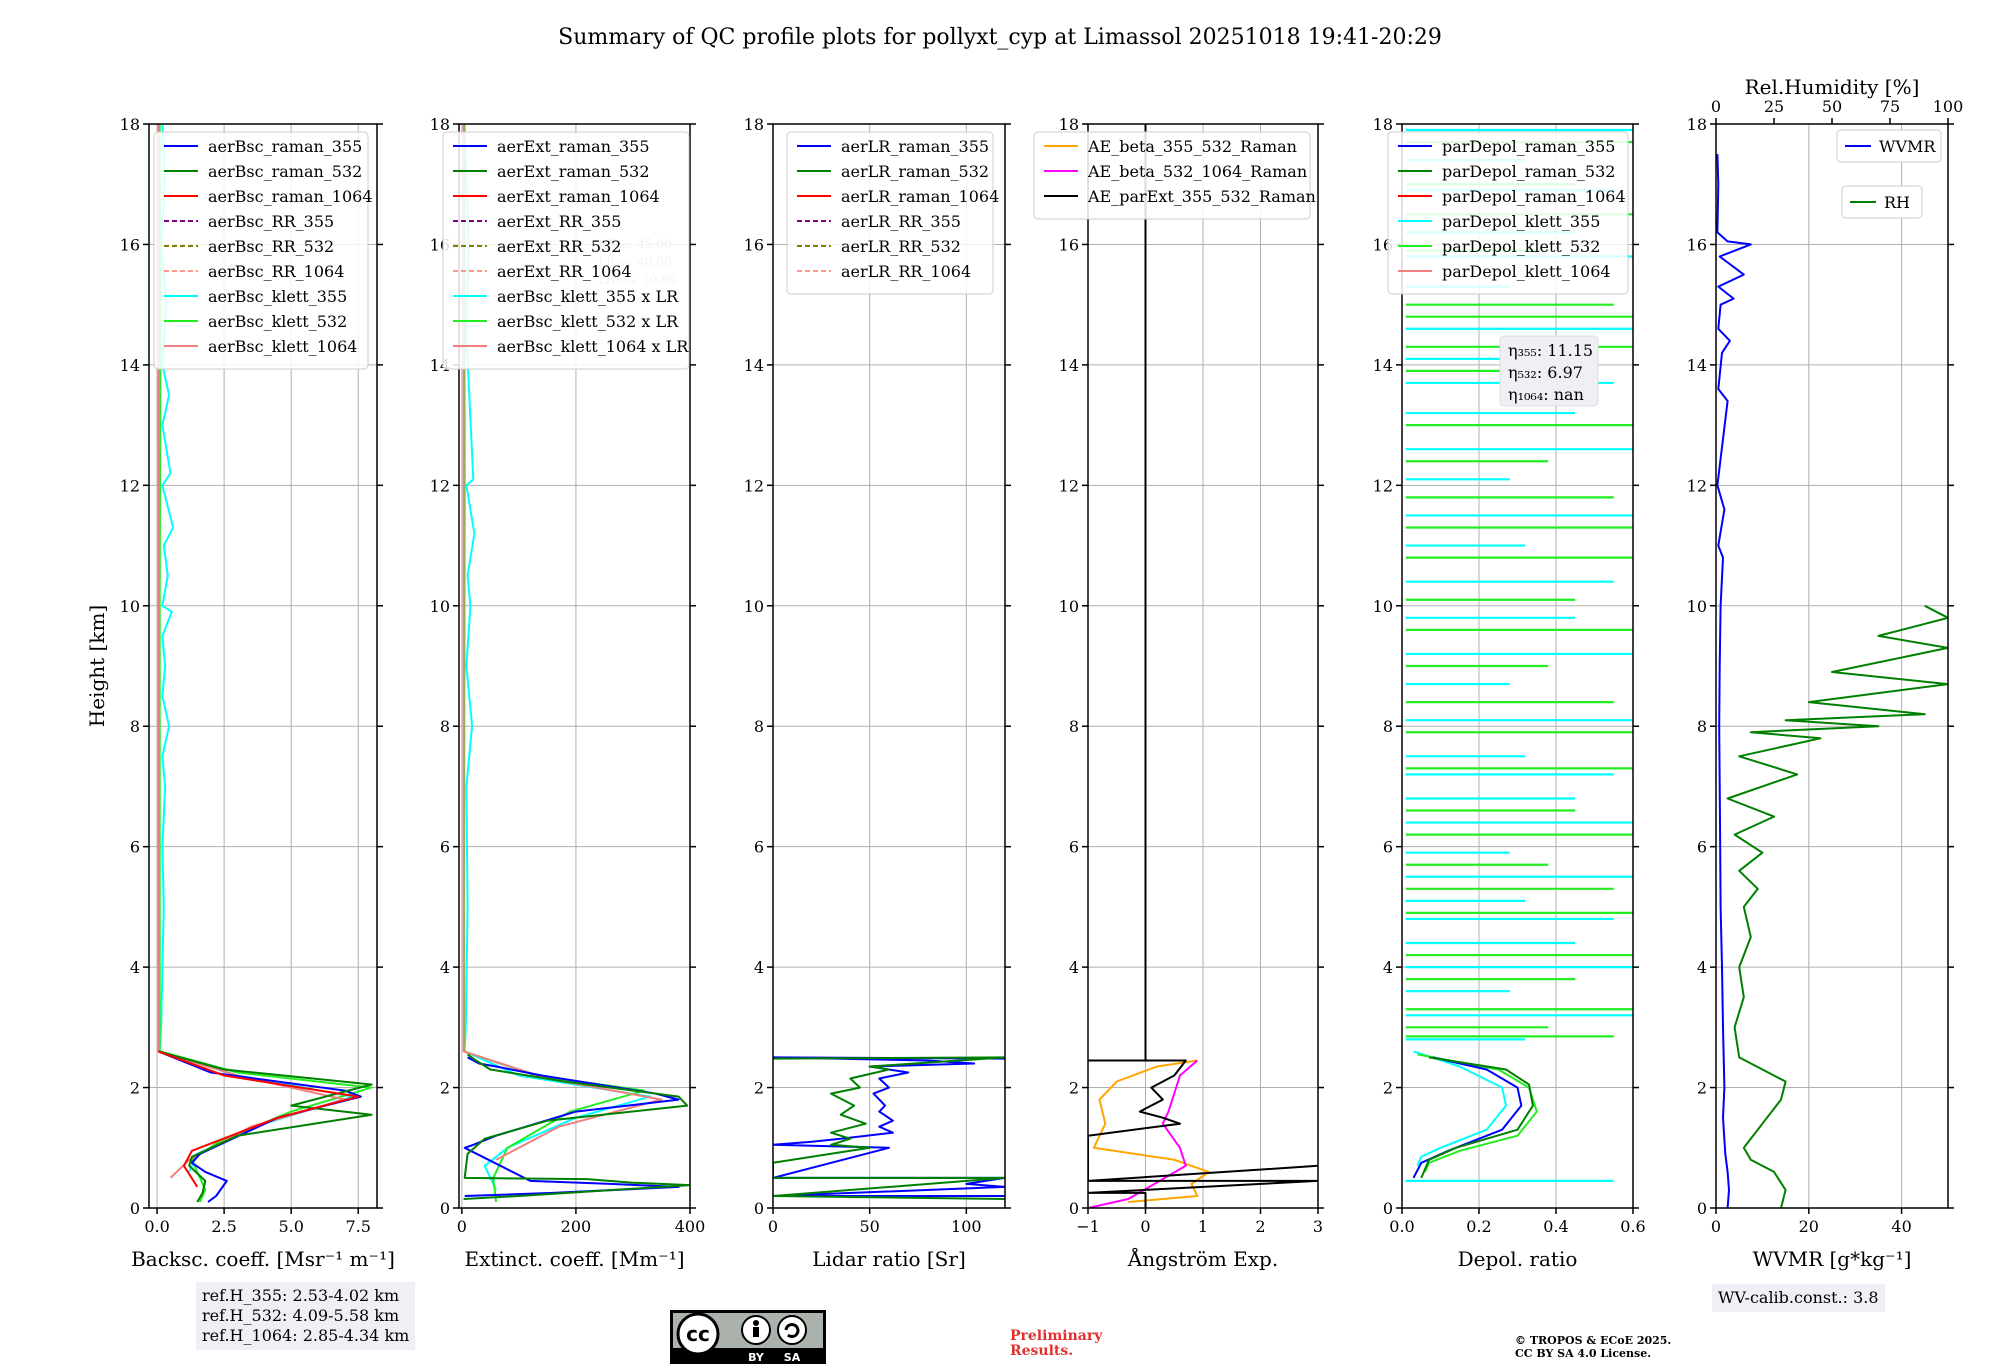 Image resolution: width=2000 pixels, height=1368 pixels. I want to click on ytick-label-ae: 10, so click(1069, 606).